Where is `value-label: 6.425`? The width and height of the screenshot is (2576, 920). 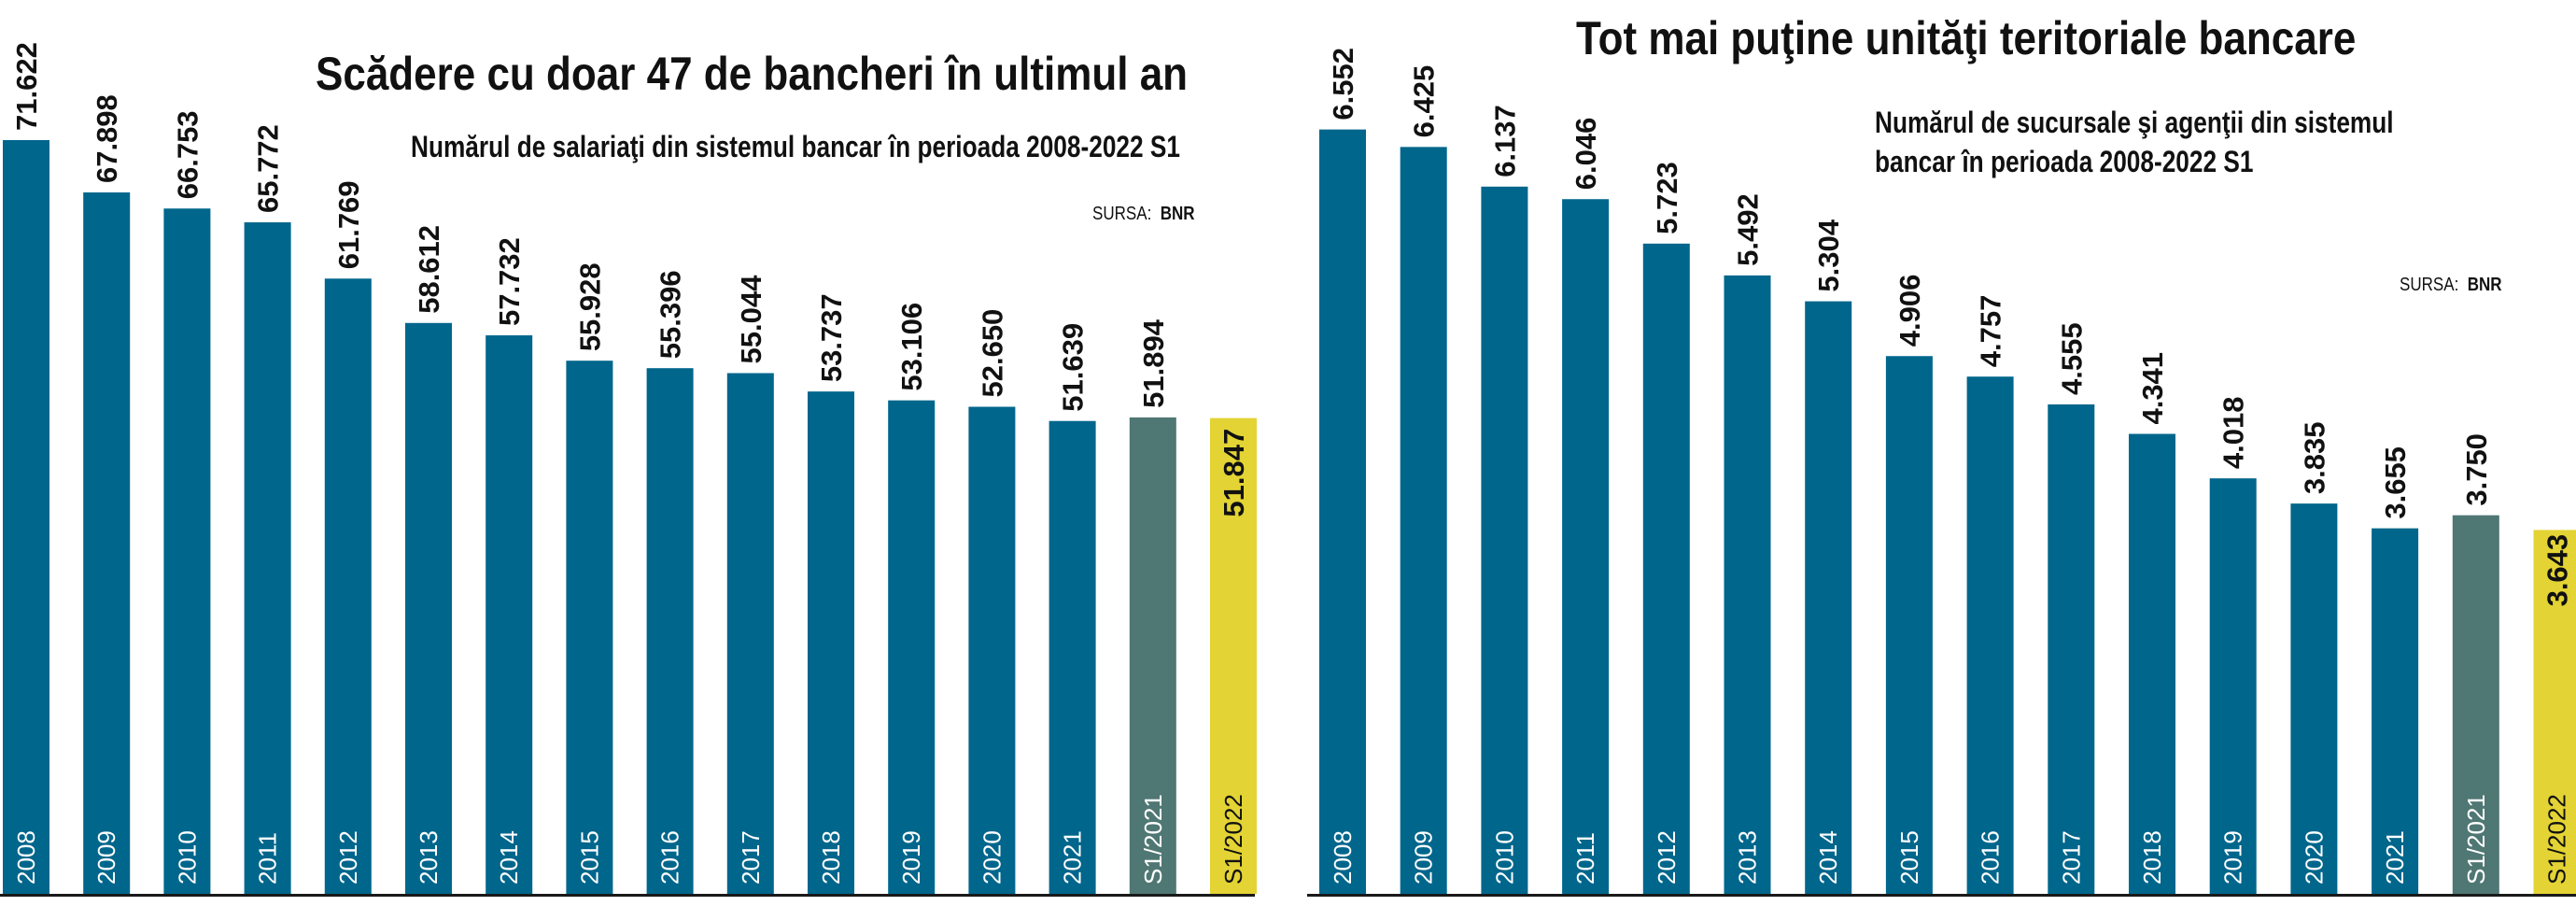 value-label: 6.425 is located at coordinates (1424, 101).